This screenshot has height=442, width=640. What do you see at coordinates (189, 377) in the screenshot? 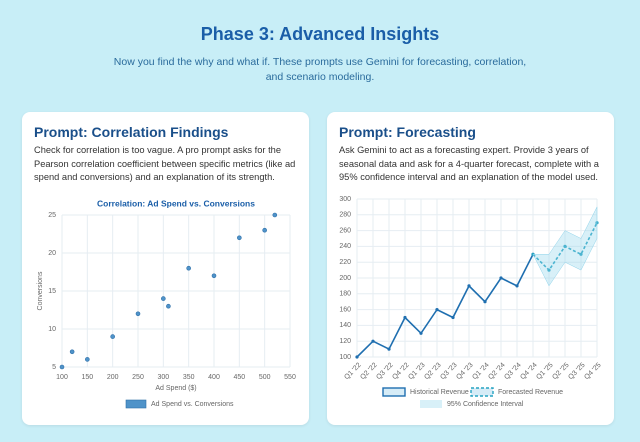
I see `x-tick-label: 350` at bounding box center [189, 377].